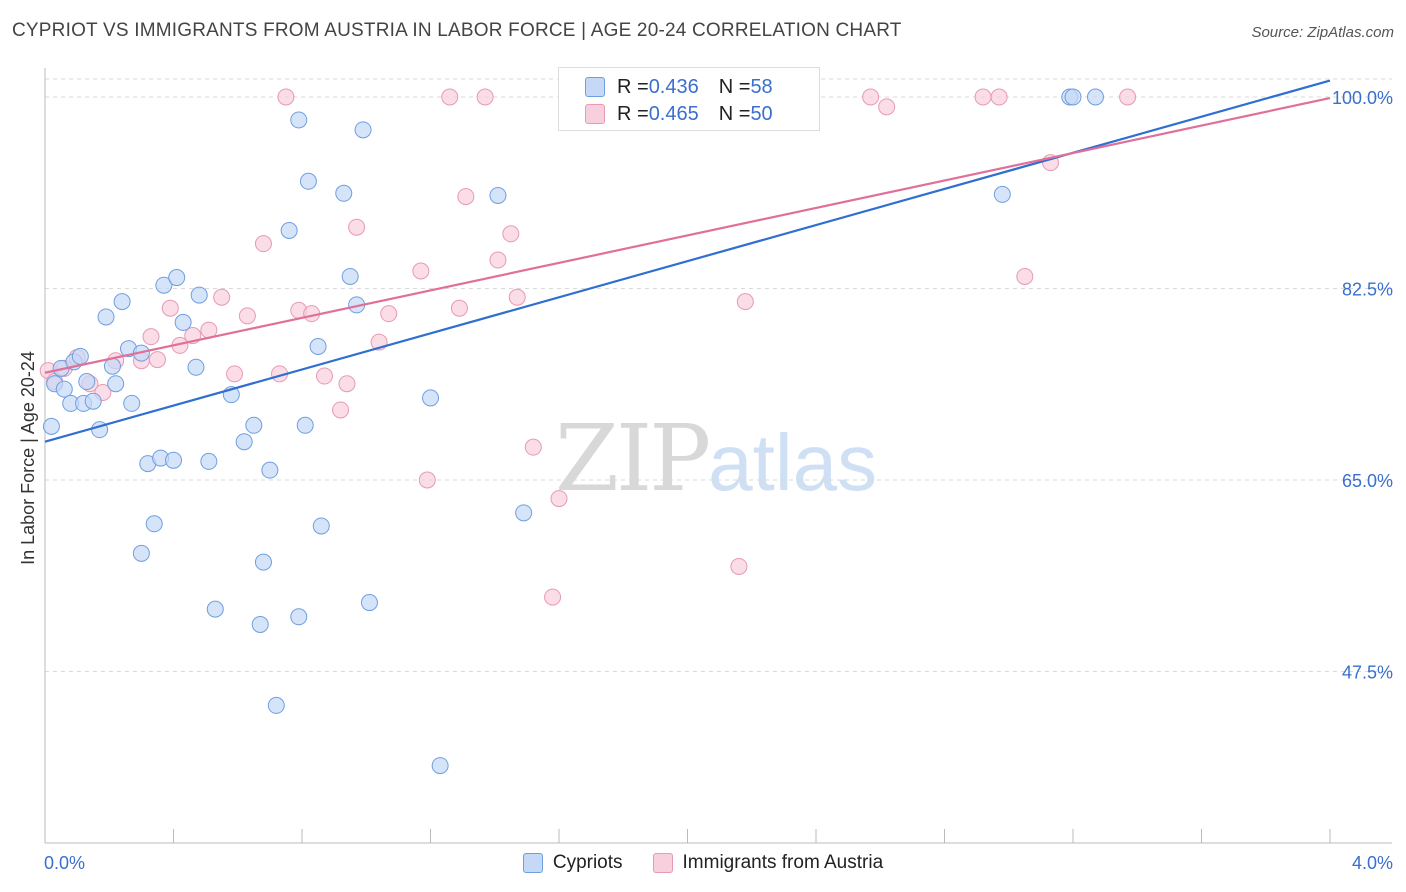 This screenshot has width=1406, height=892. Describe the element at coordinates (1367, 290) in the screenshot. I see `y-tick-label: 82.5%` at that location.